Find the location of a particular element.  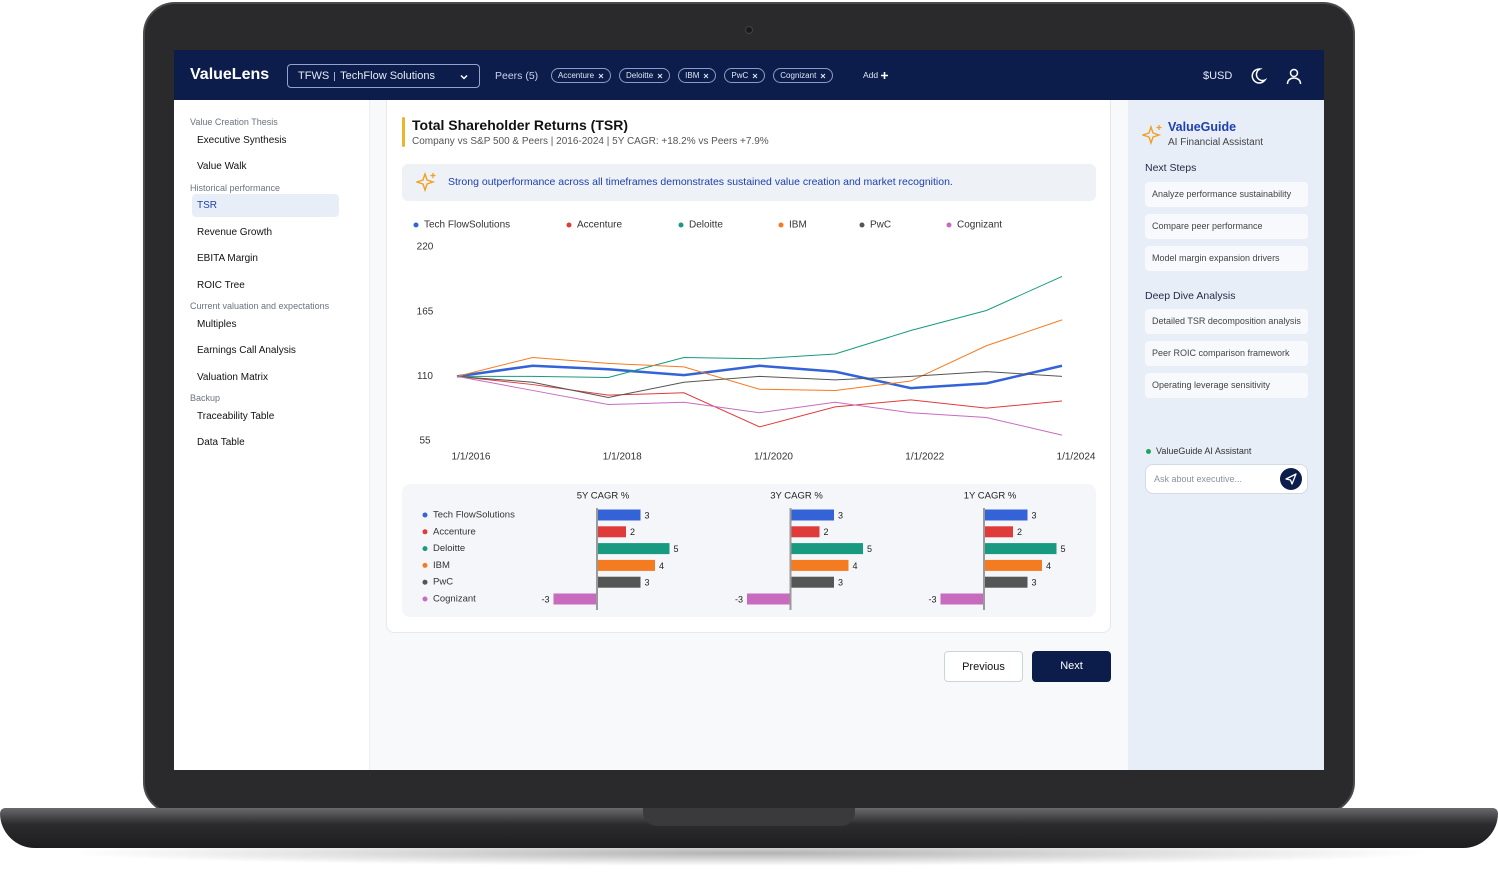

sparkle-icon is located at coordinates (426, 182).